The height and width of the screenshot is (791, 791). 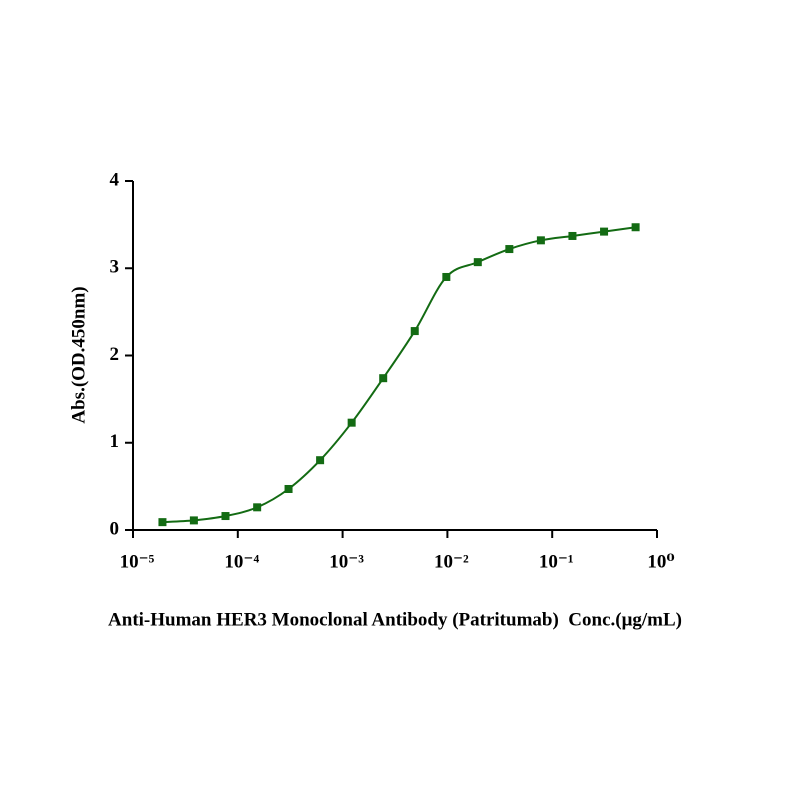 I want to click on x-tick-label: 10⁻³, so click(x=346, y=561).